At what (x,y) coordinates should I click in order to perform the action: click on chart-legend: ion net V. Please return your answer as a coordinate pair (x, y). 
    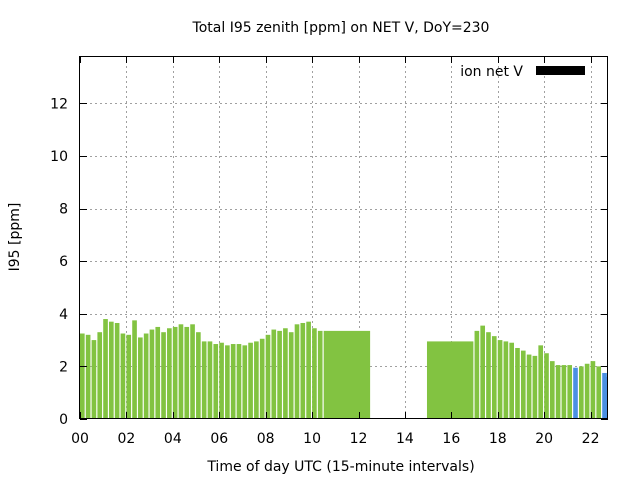
    Looking at the image, I should click on (522, 72).